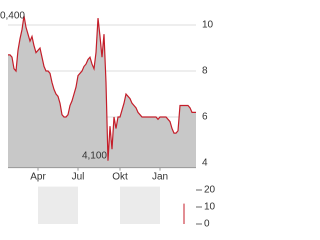 Image resolution: width=320 pixels, height=240 pixels. I want to click on y-tick-label: 4, so click(205, 163).